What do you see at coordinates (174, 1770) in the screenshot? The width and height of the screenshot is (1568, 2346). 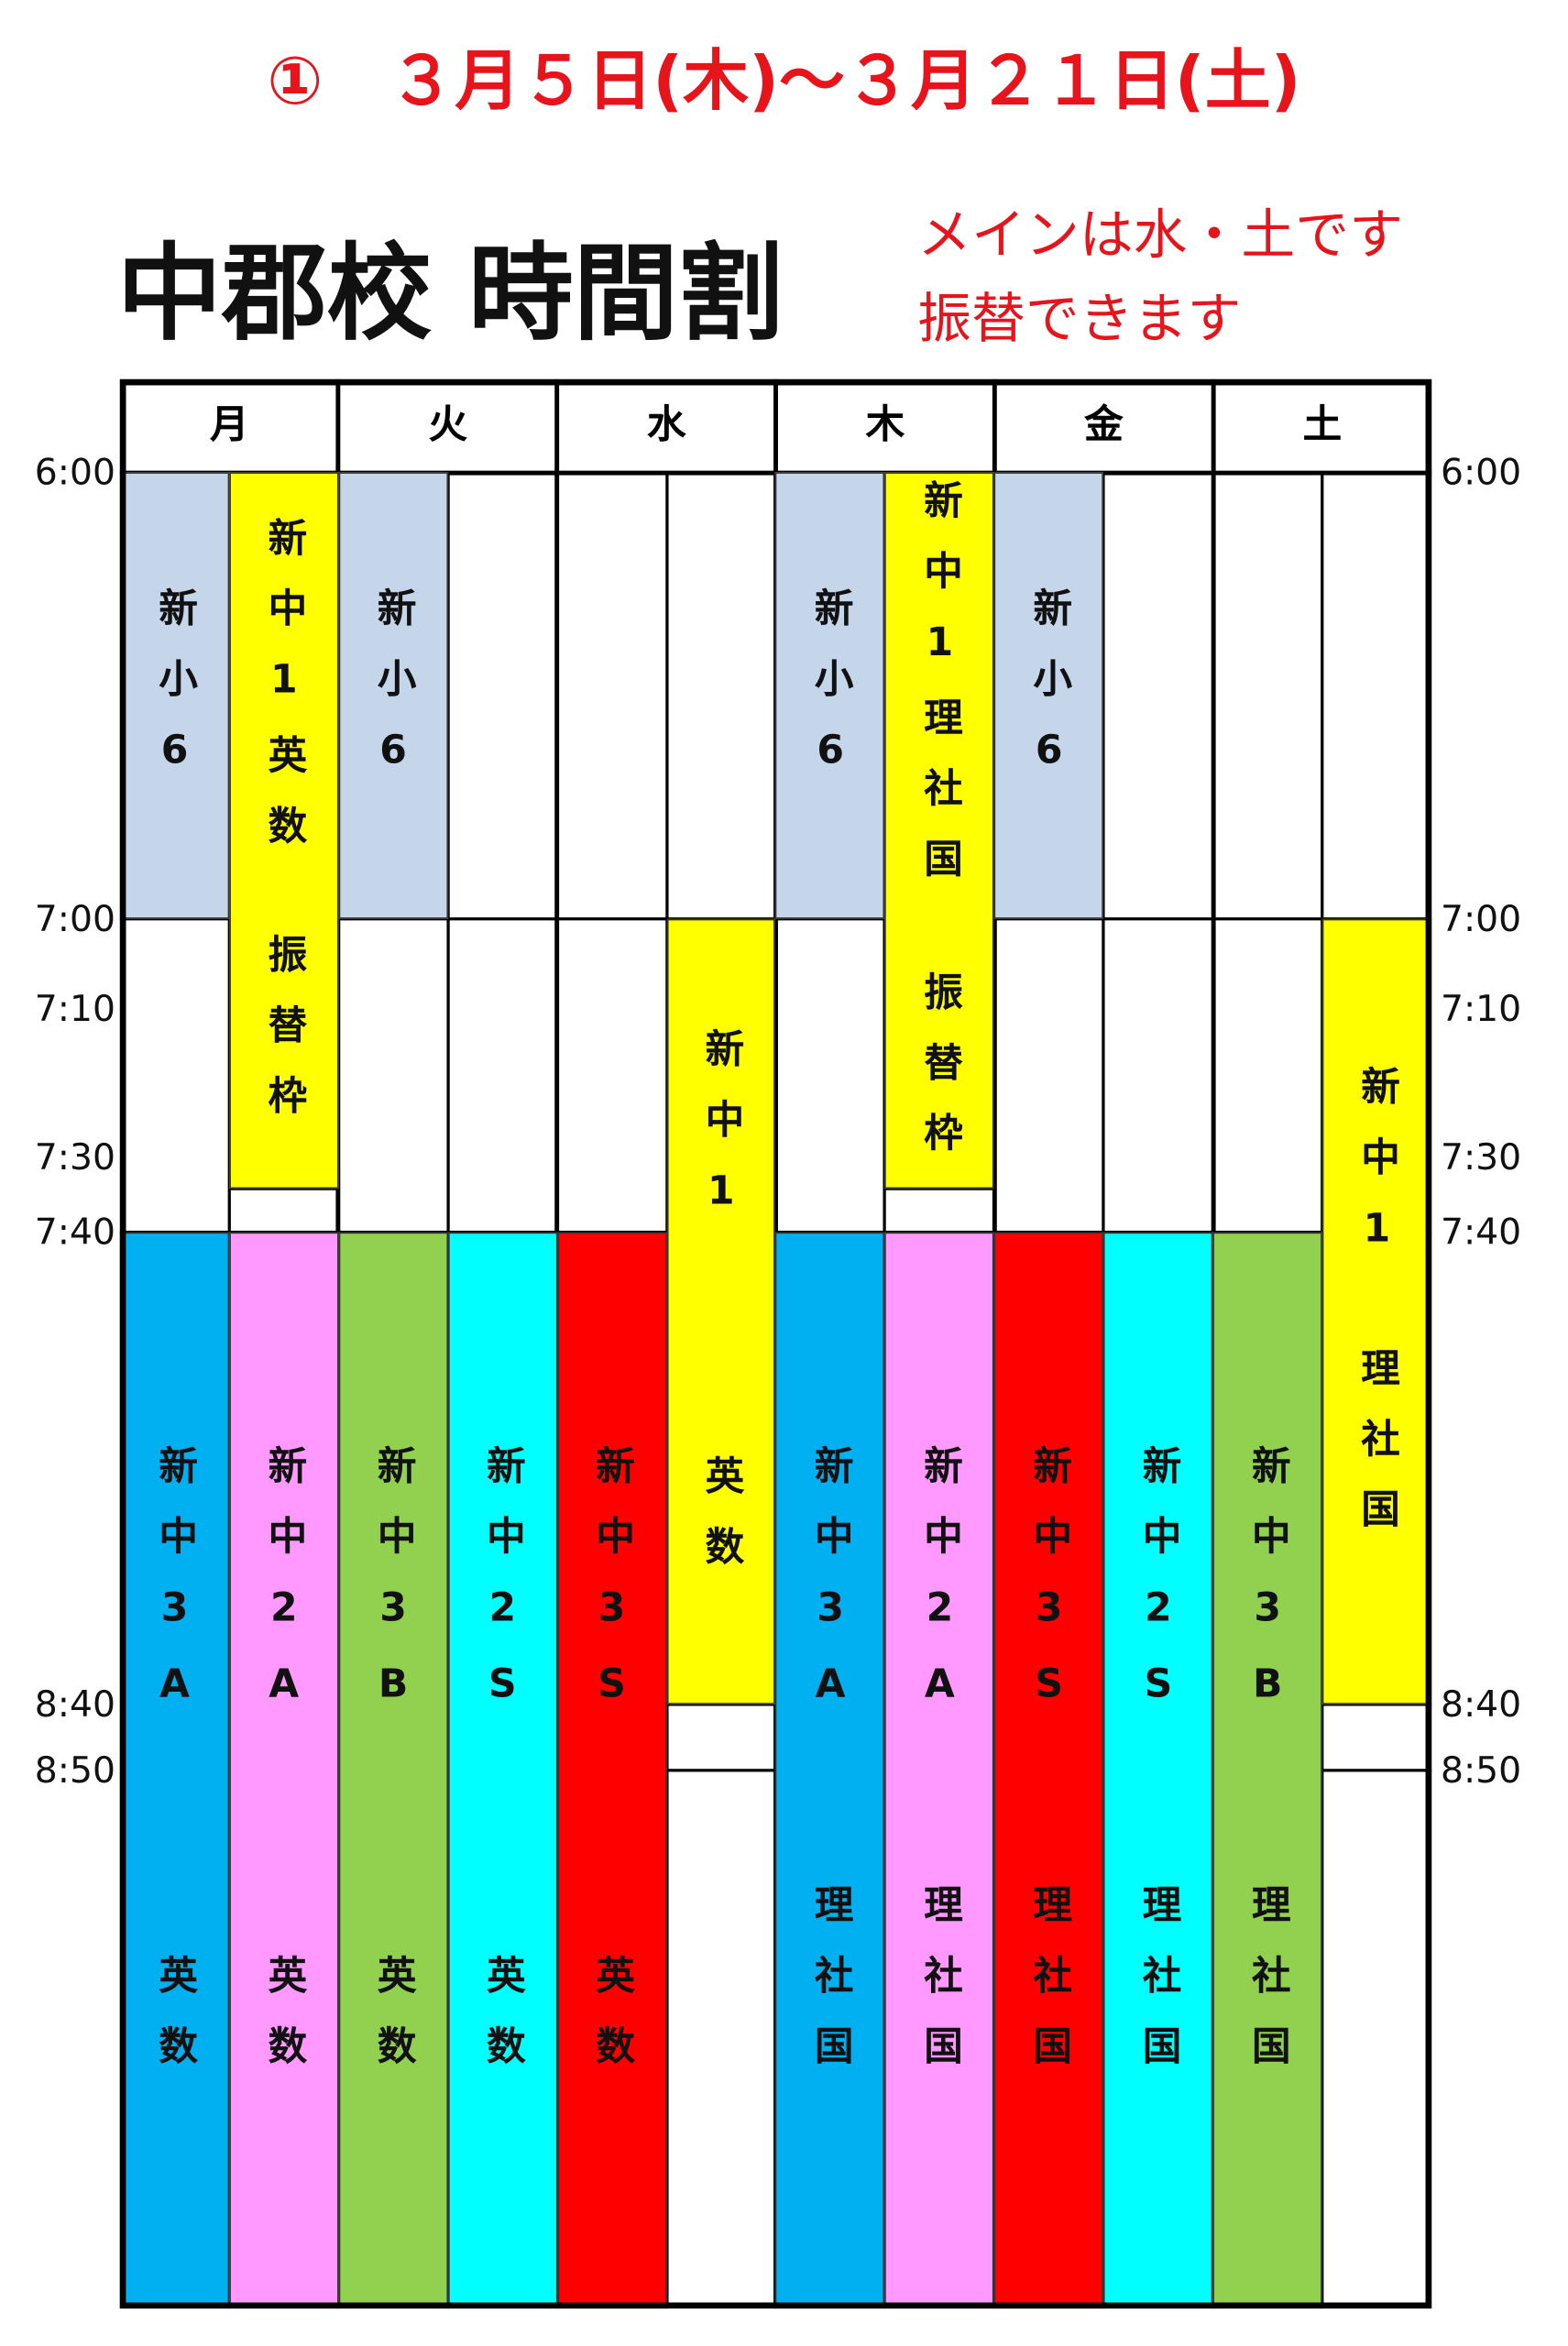 I see `class-block: 新中3A 英数` at bounding box center [174, 1770].